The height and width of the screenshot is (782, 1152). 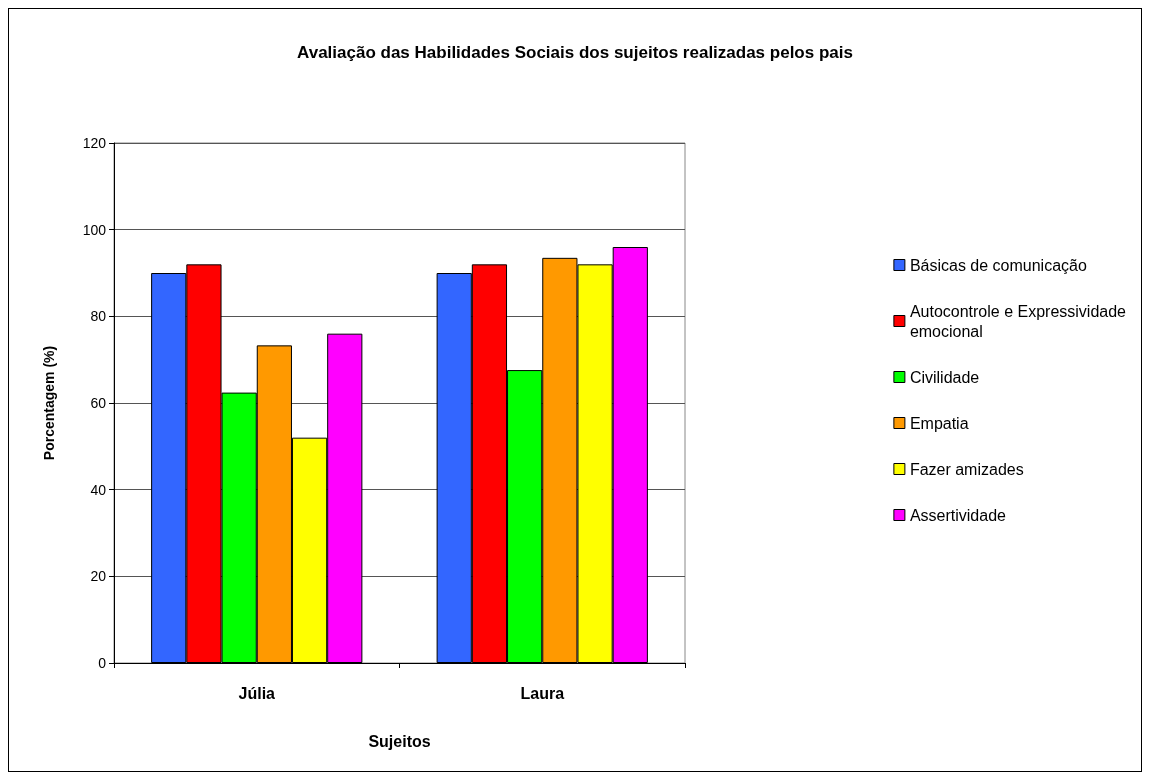 What do you see at coordinates (966, 469) in the screenshot?
I see `legend-label: Fazer amizades` at bounding box center [966, 469].